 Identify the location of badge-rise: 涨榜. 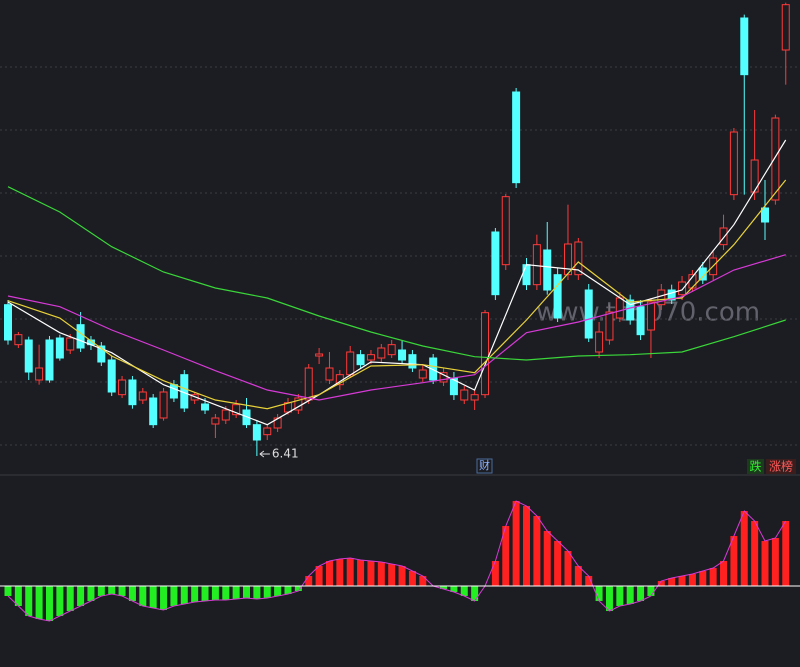
(781, 466).